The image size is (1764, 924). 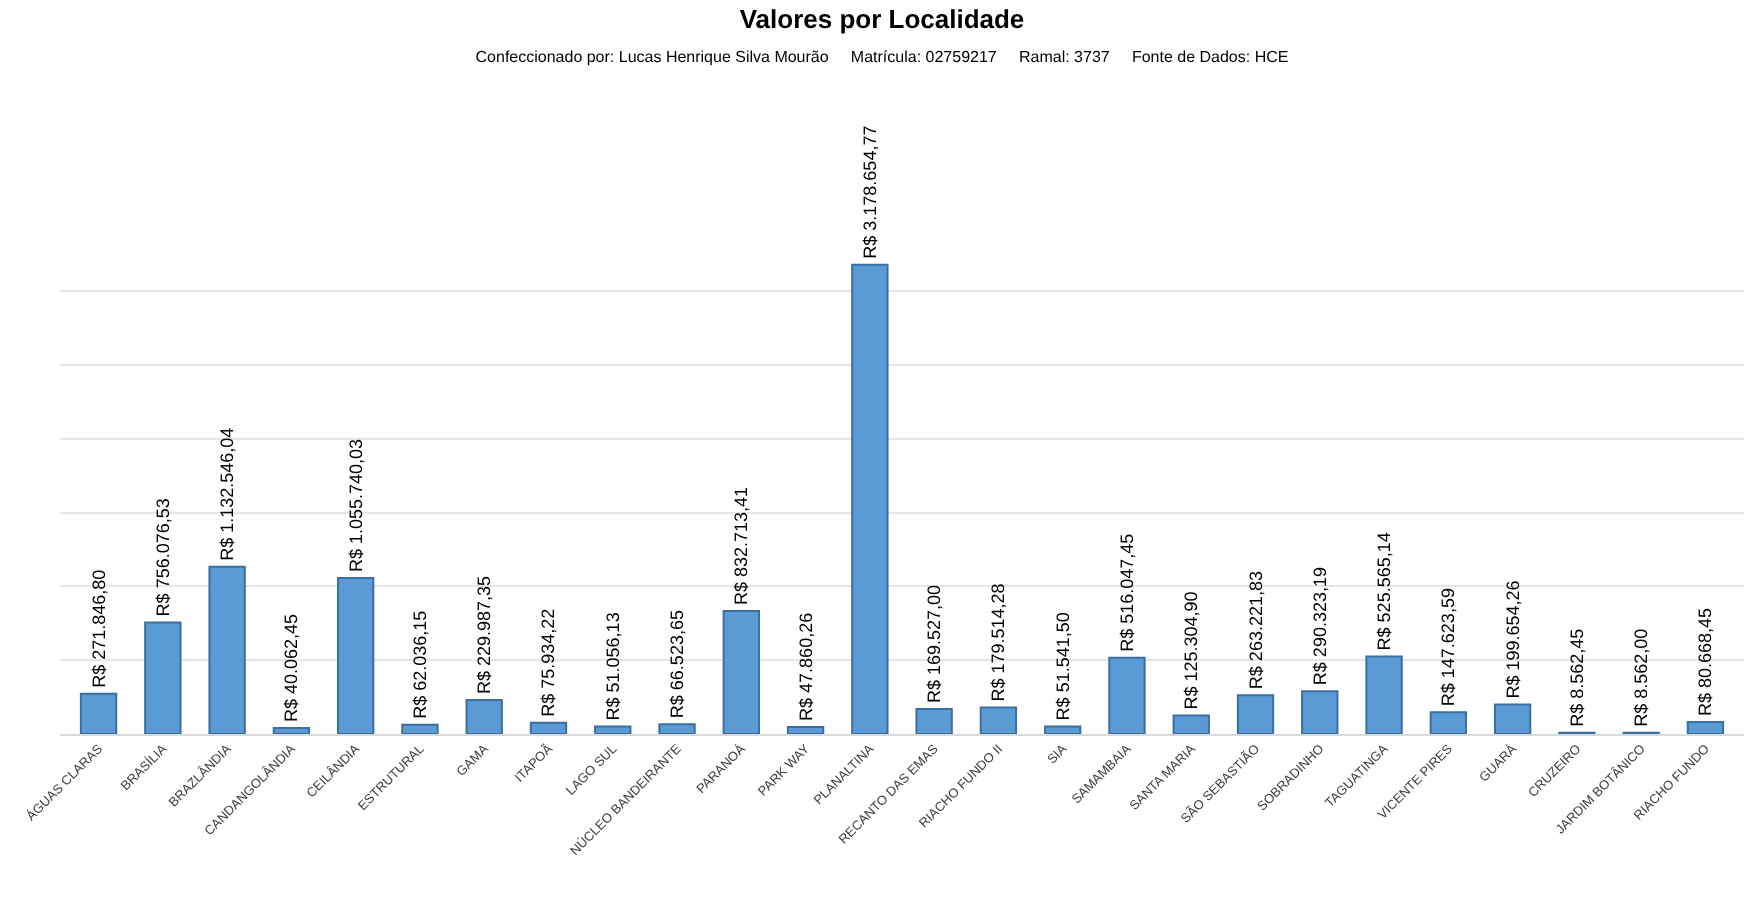 What do you see at coordinates (355, 505) in the screenshot?
I see `data-label: R$ 1.055.740,03` at bounding box center [355, 505].